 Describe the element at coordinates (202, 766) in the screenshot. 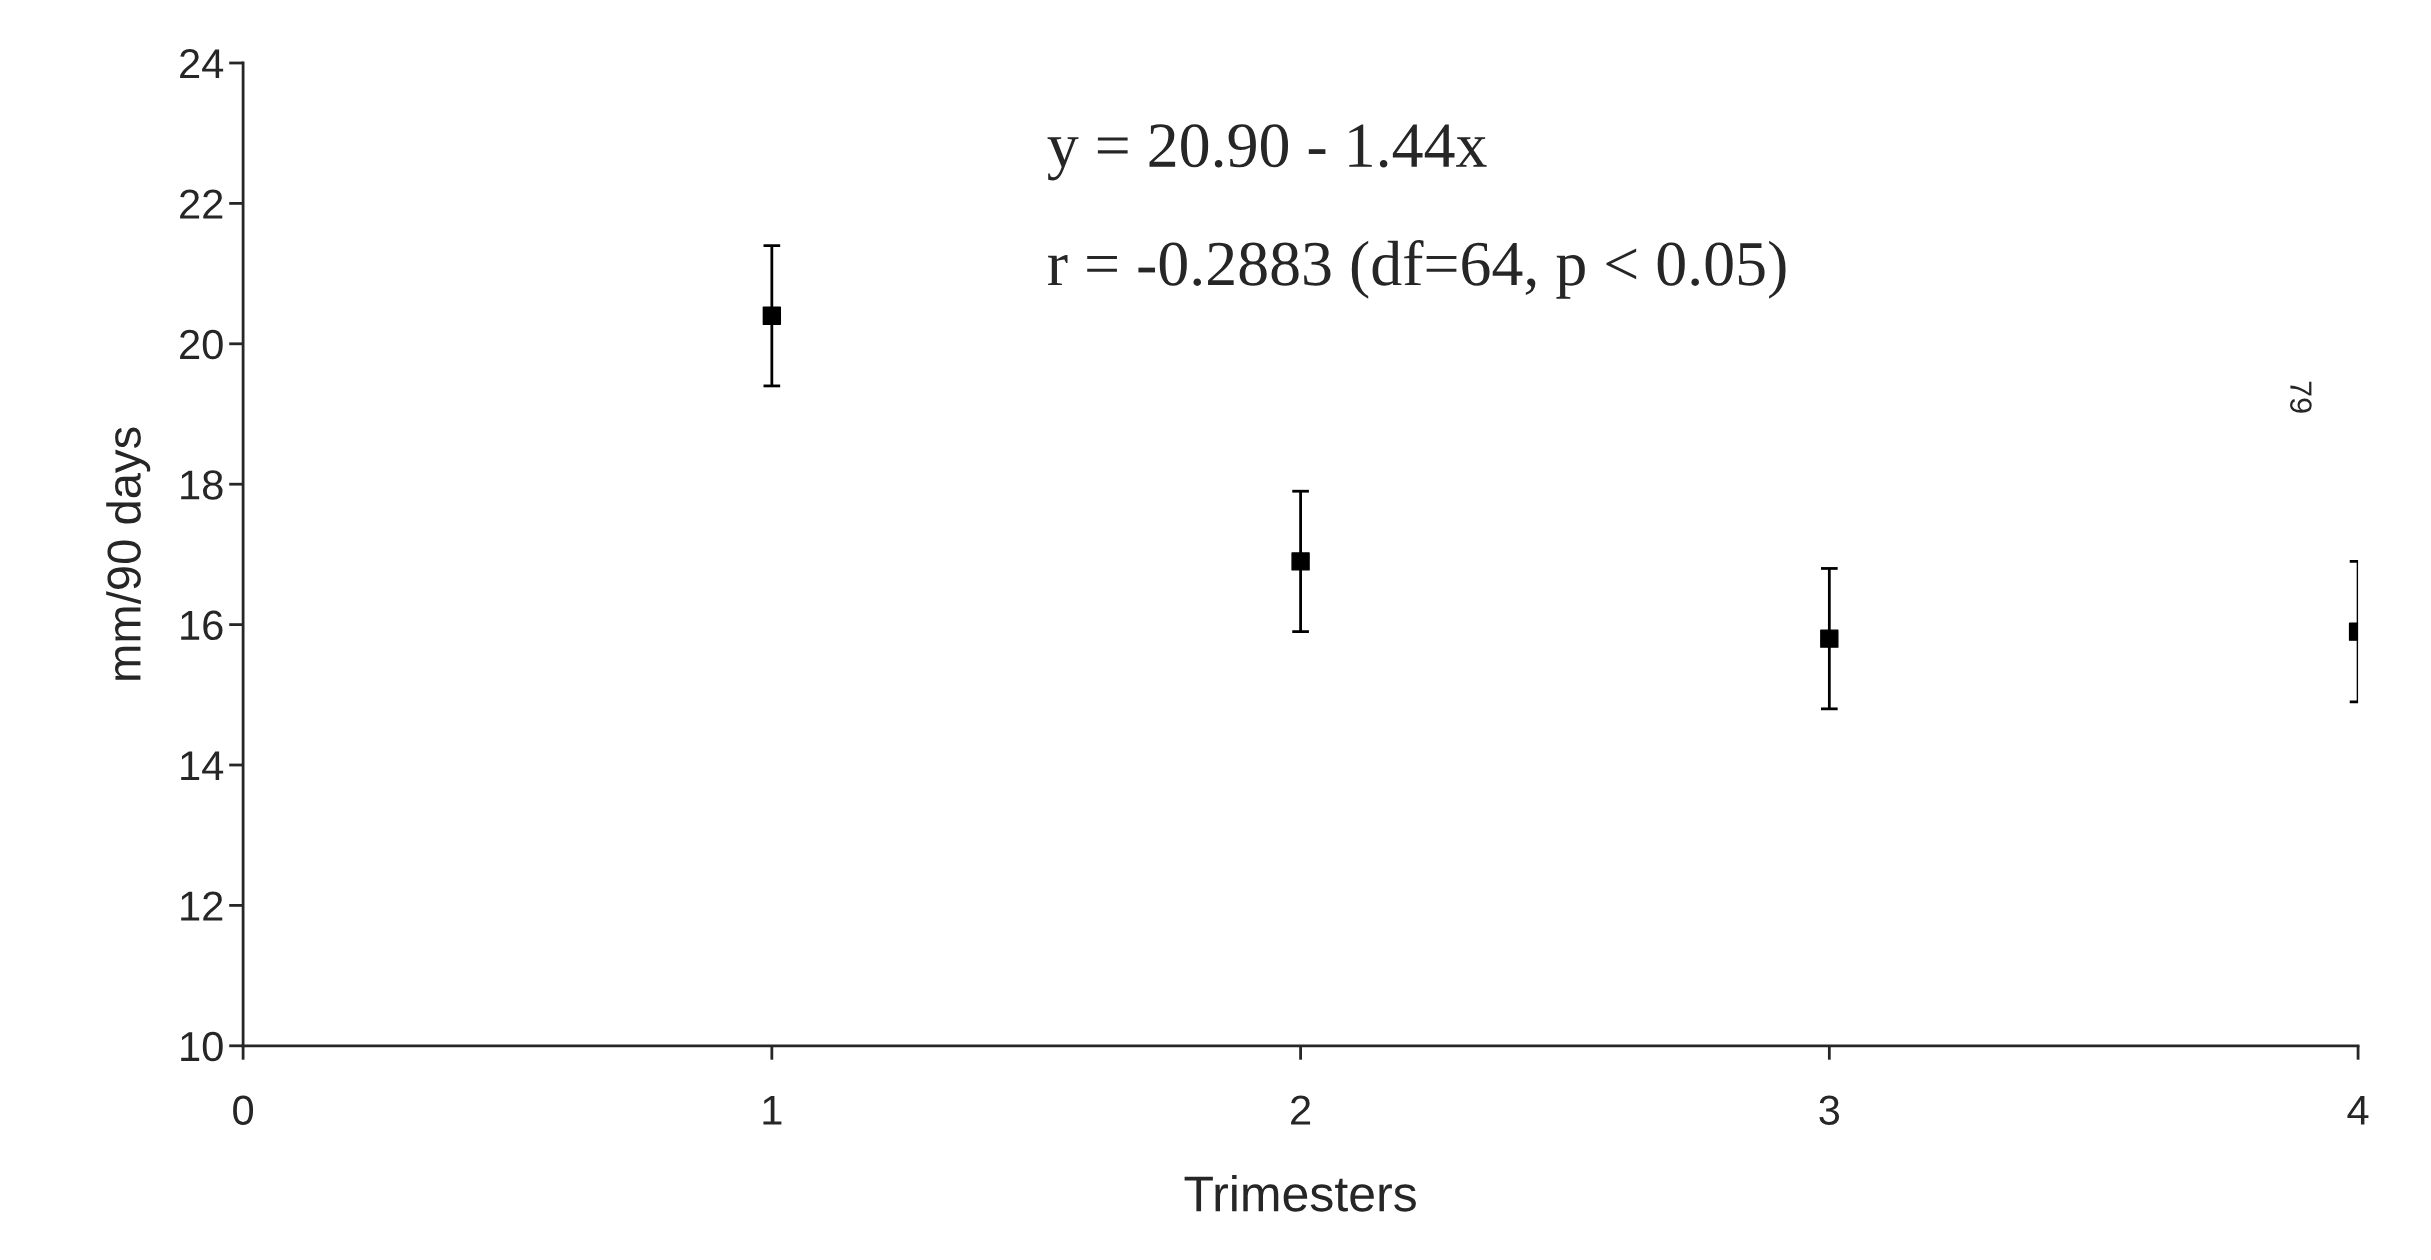

I see `y-tick-label: 14` at that location.